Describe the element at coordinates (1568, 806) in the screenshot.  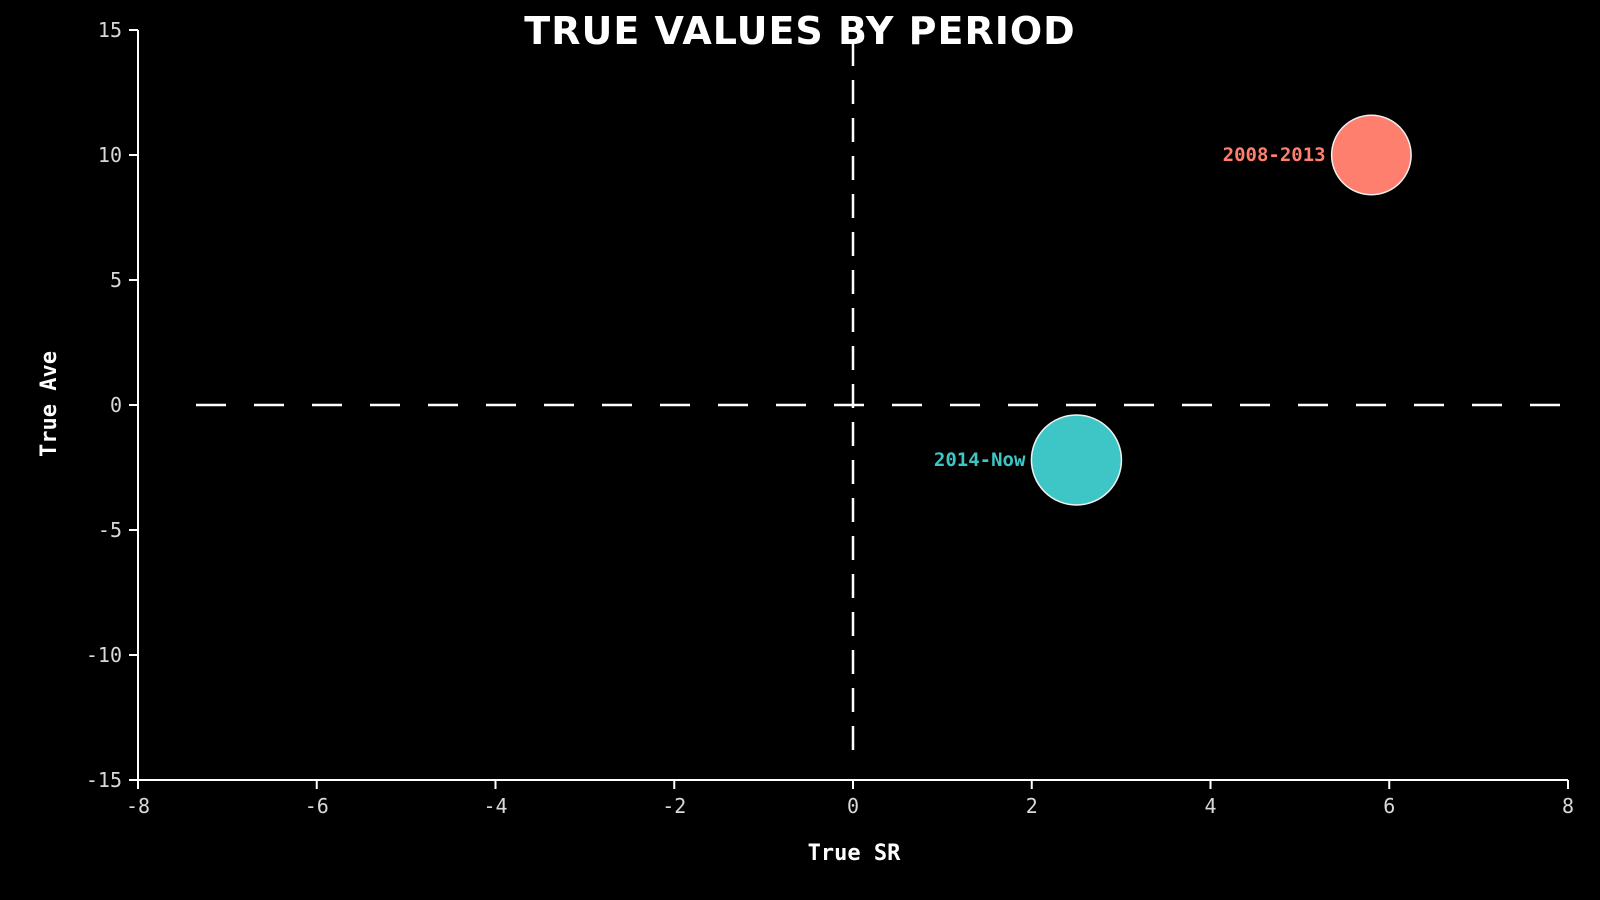
I see `x-tick-label: 8` at that location.